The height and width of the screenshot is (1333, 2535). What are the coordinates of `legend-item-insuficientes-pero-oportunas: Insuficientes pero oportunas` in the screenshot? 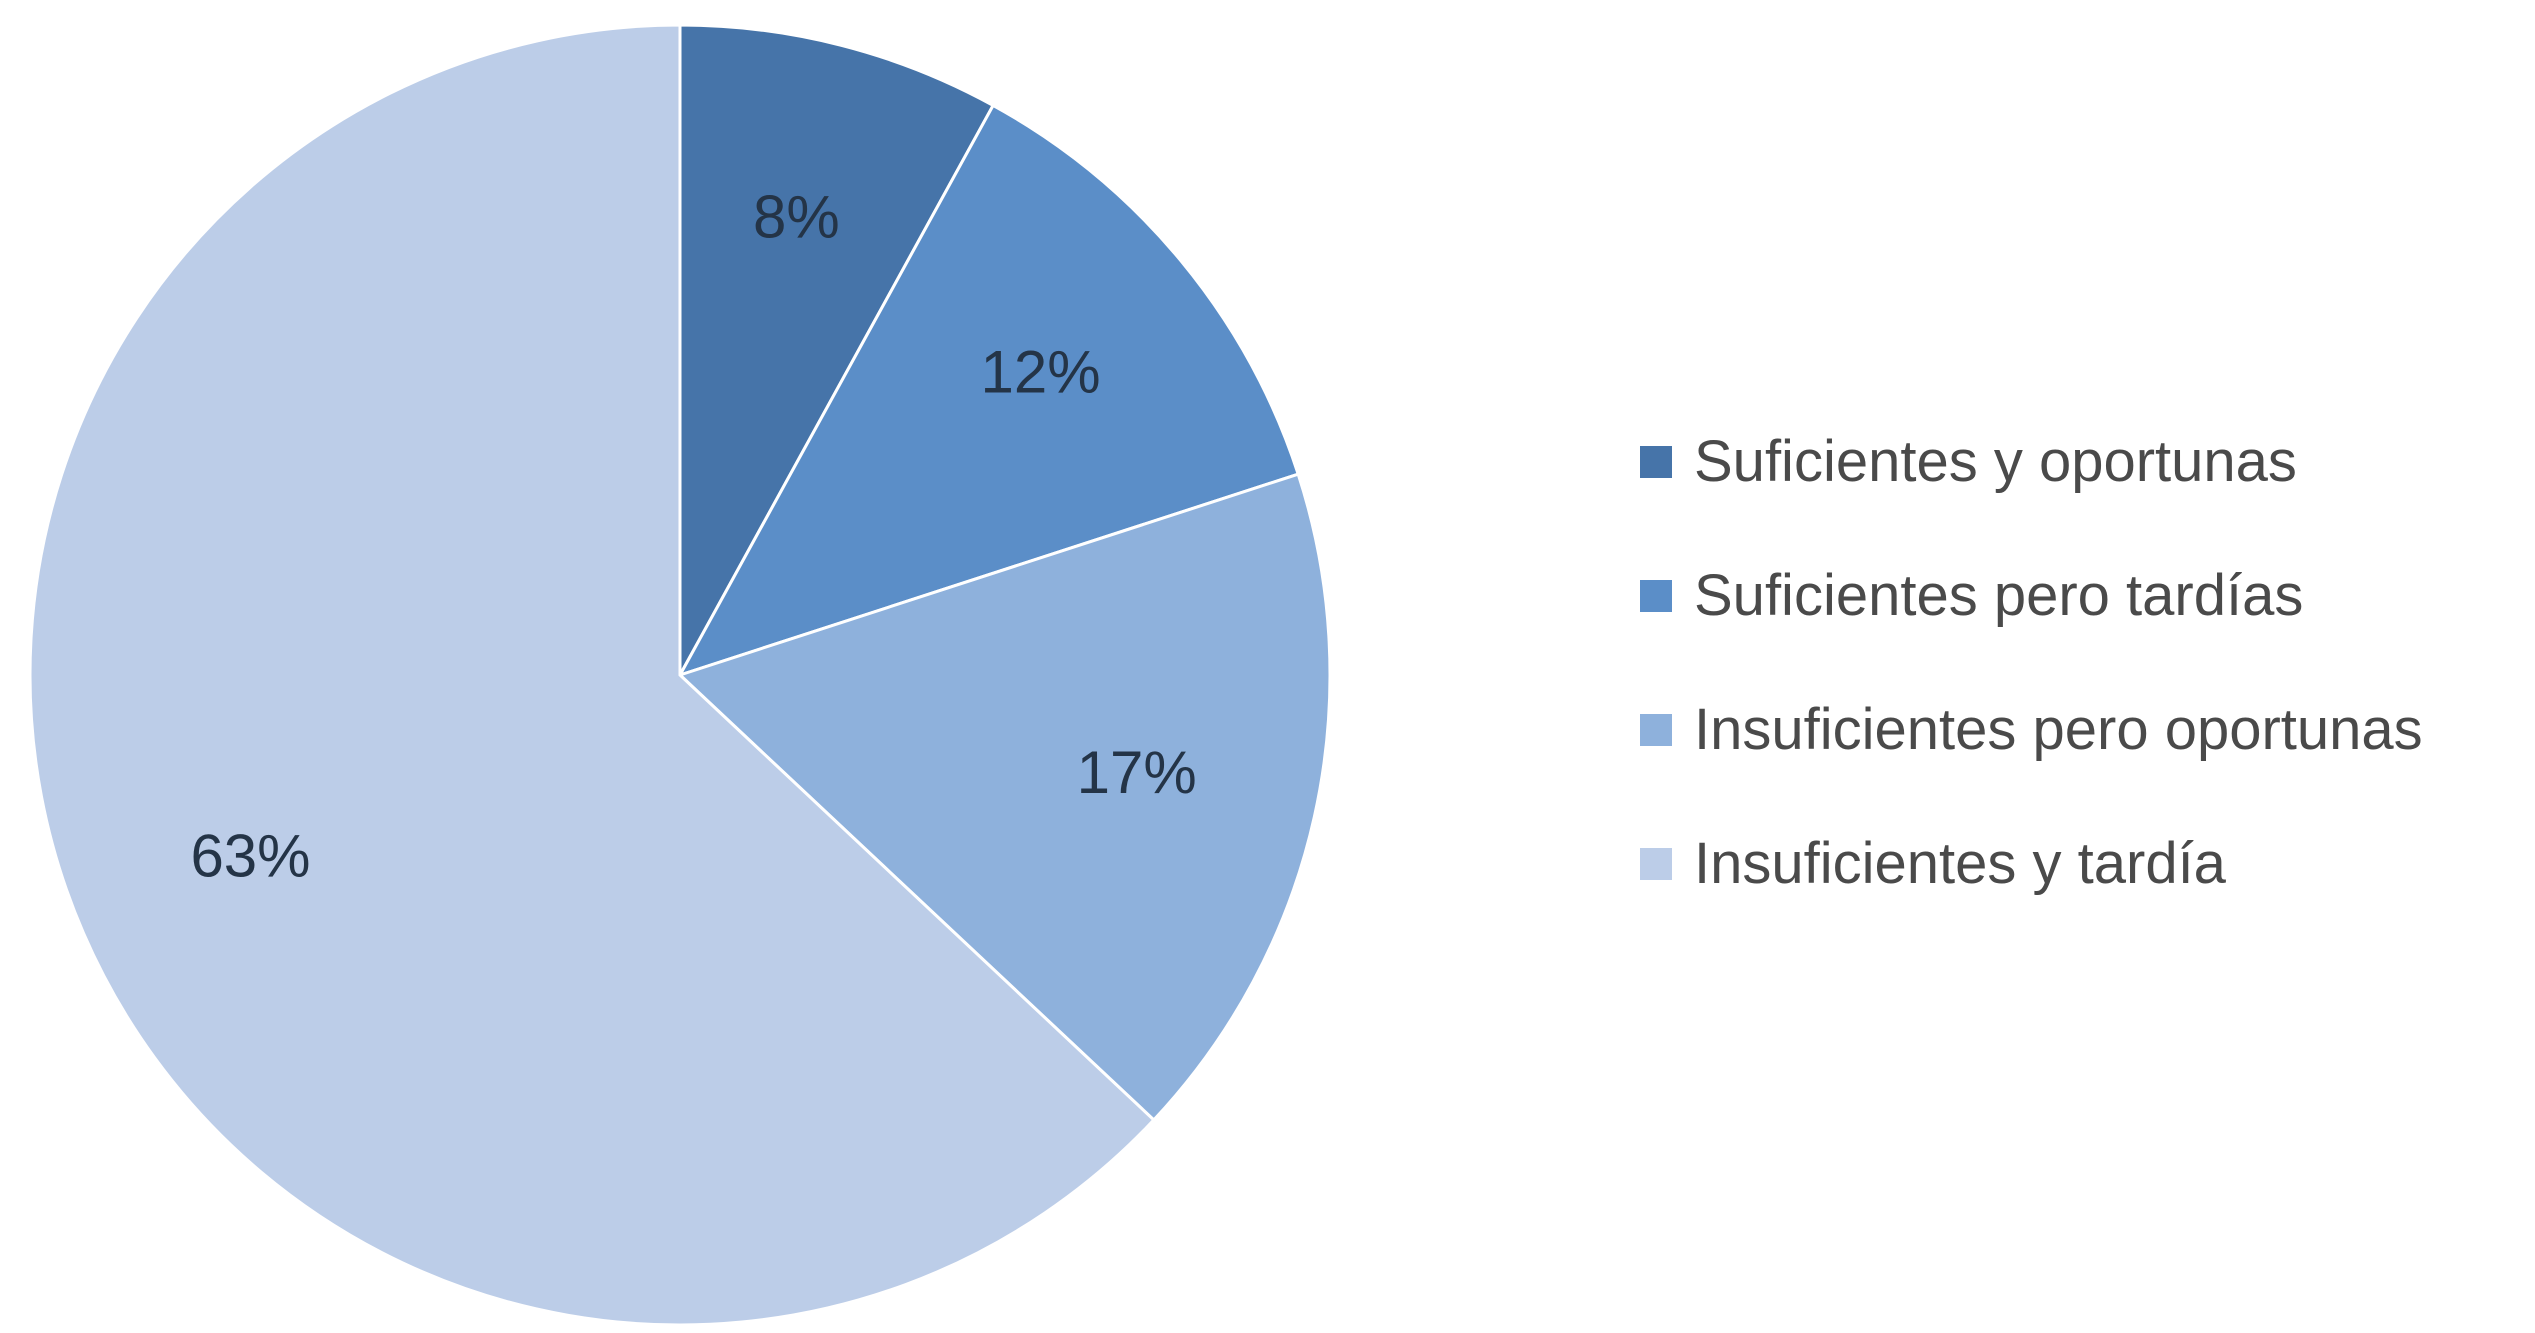 It's located at (2031, 730).